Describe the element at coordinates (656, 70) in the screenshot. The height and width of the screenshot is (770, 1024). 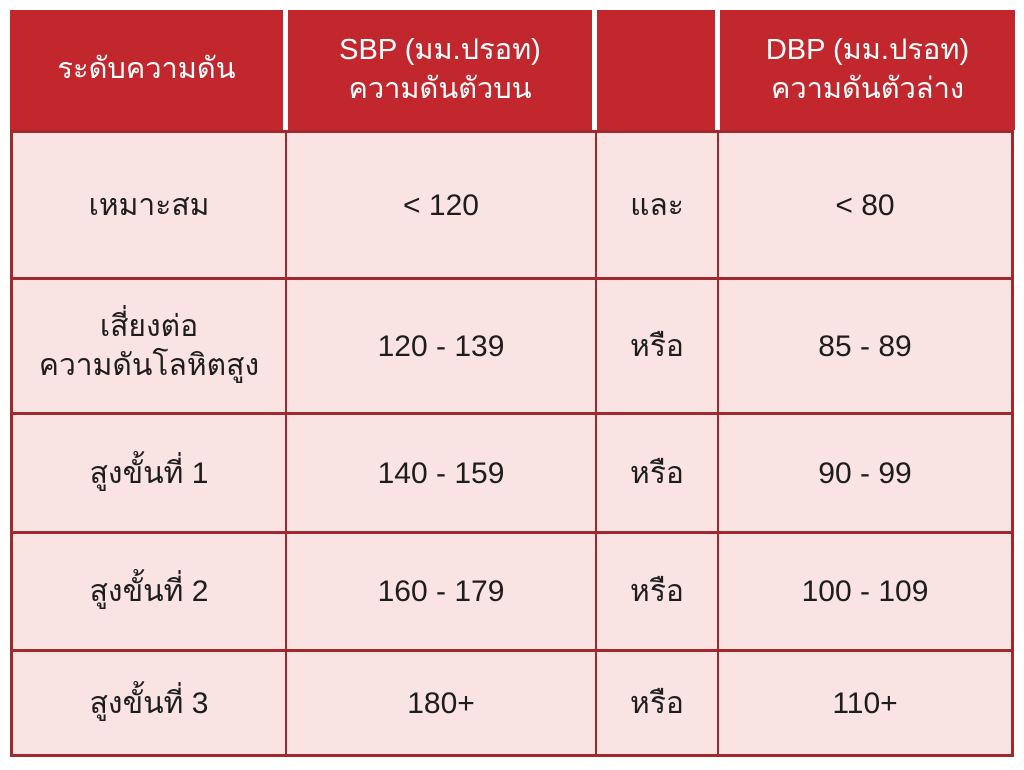
I see `header-cell-connector` at that location.